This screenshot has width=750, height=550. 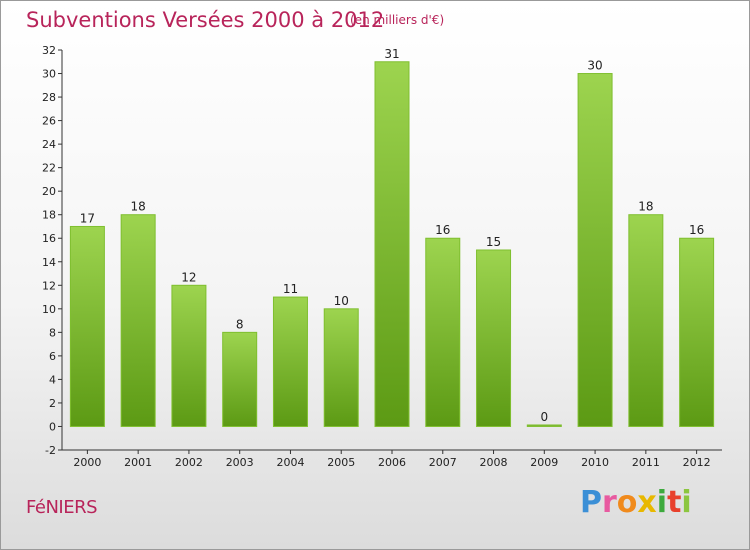 What do you see at coordinates (646, 462) in the screenshot?
I see `x-tick-label: 2011` at bounding box center [646, 462].